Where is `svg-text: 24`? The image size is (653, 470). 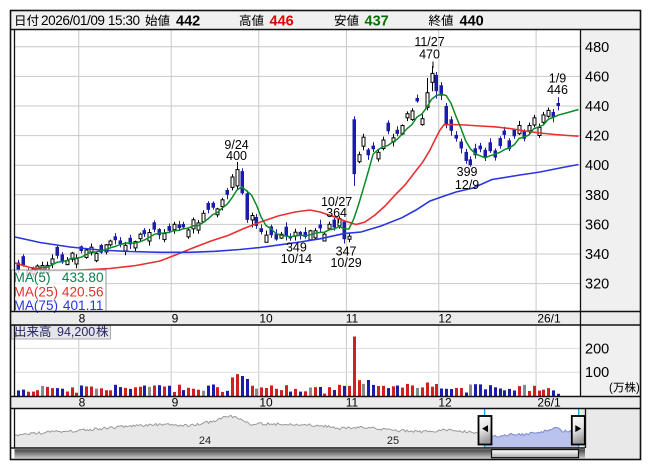
svg-text: 24 is located at coordinates (205, 441).